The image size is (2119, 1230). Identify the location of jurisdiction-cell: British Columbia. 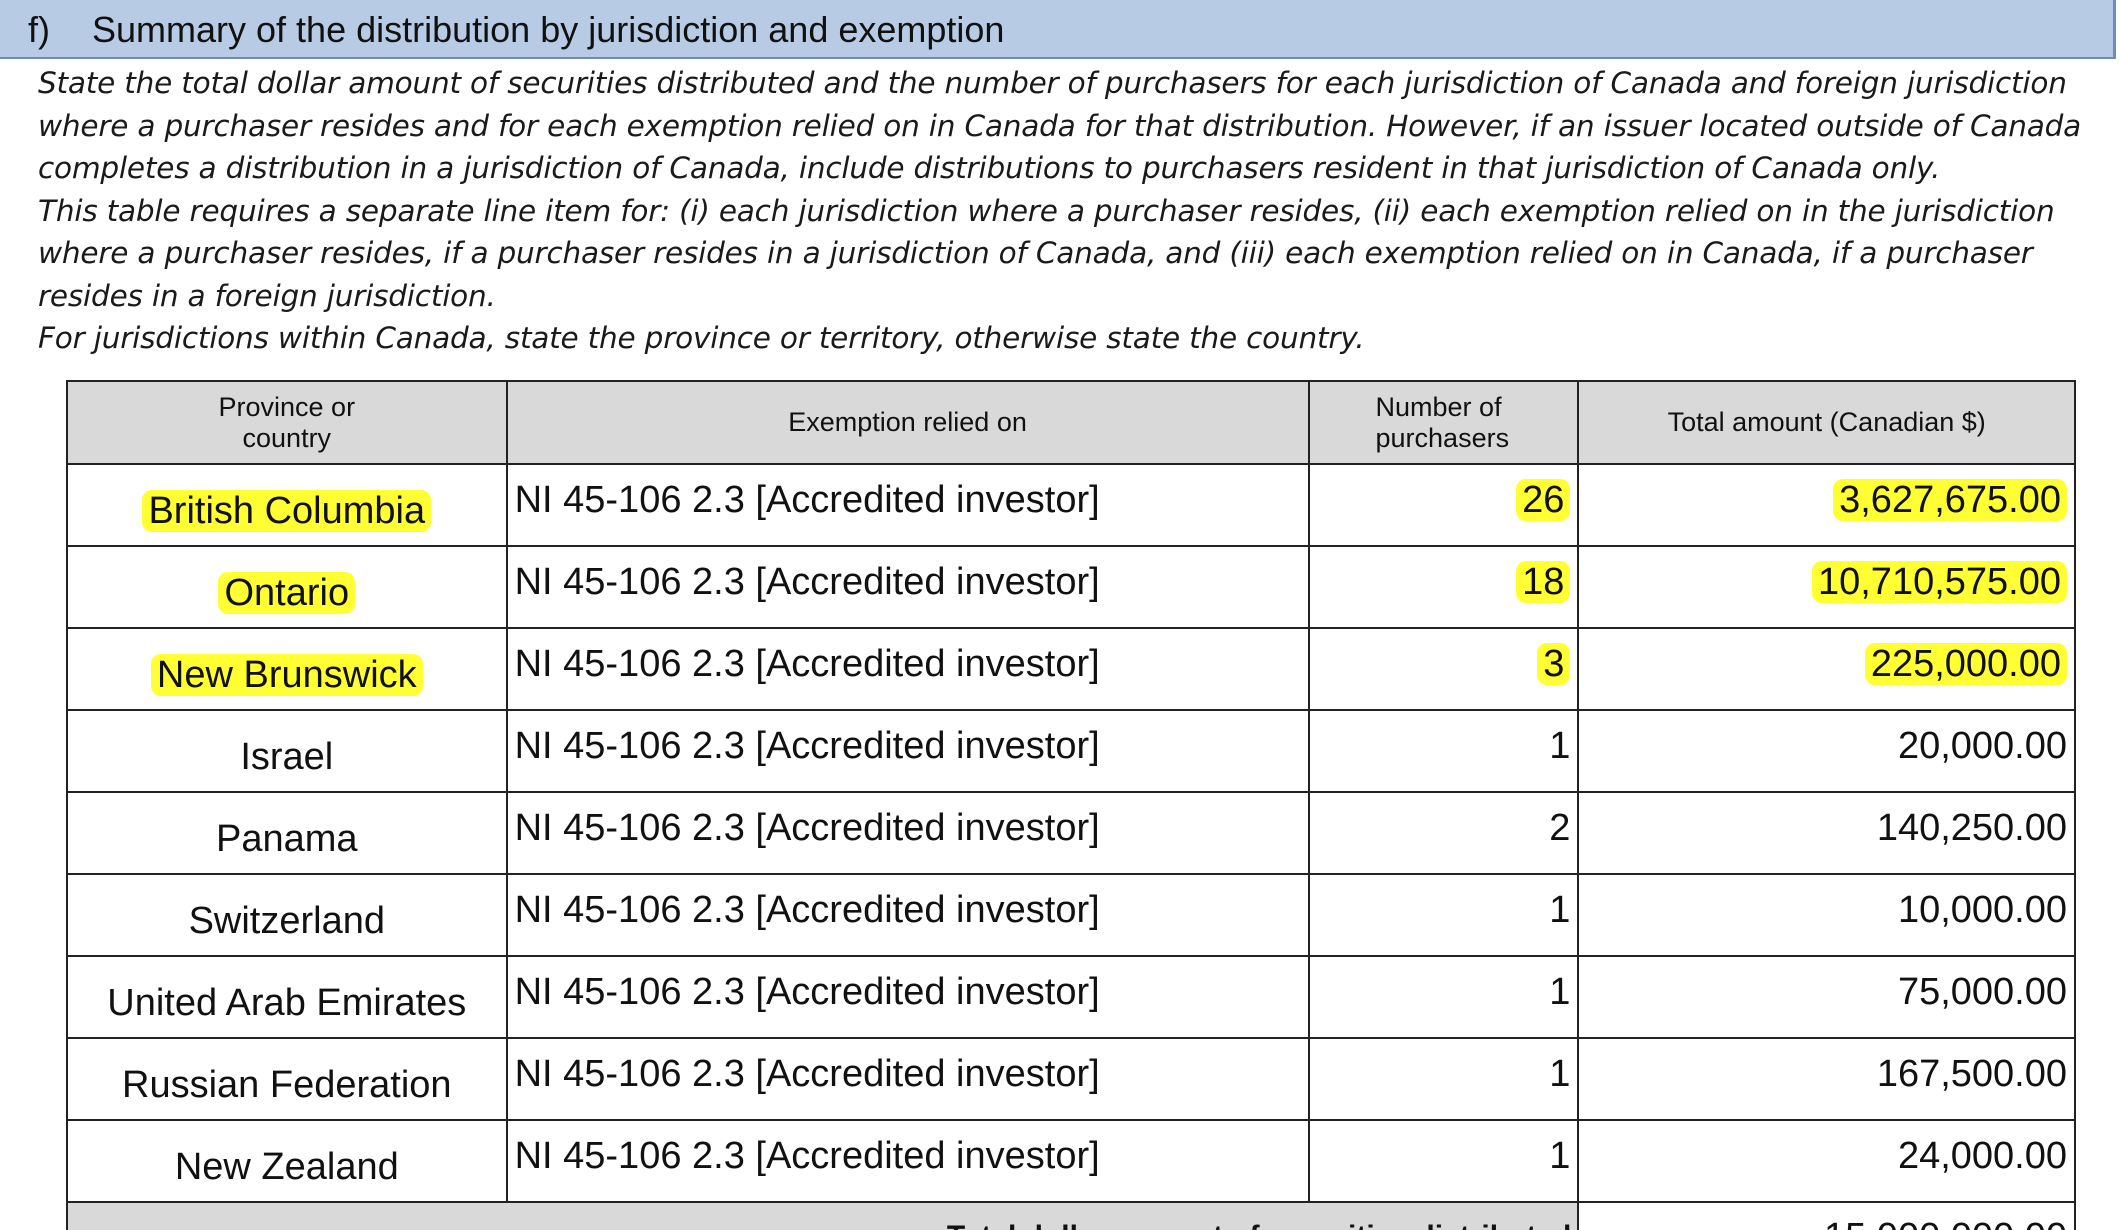
(287, 505).